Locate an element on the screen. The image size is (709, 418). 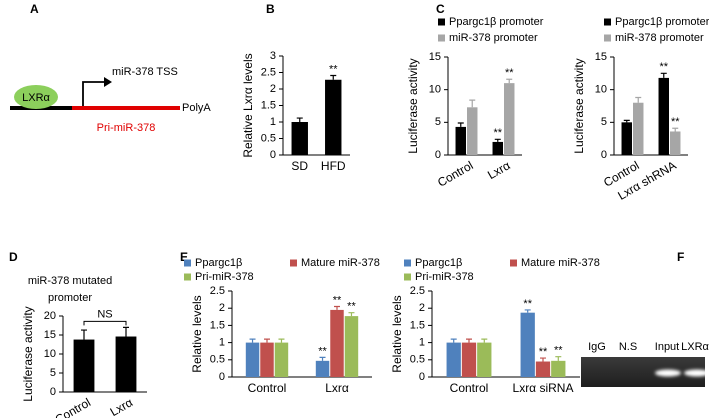
legend-label: miR-378 promoter is located at coordinates (659, 38).